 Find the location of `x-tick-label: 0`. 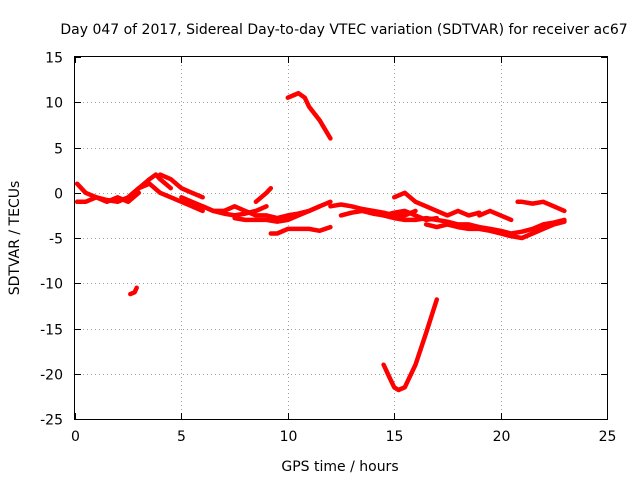

x-tick-label: 0 is located at coordinates (75, 437).